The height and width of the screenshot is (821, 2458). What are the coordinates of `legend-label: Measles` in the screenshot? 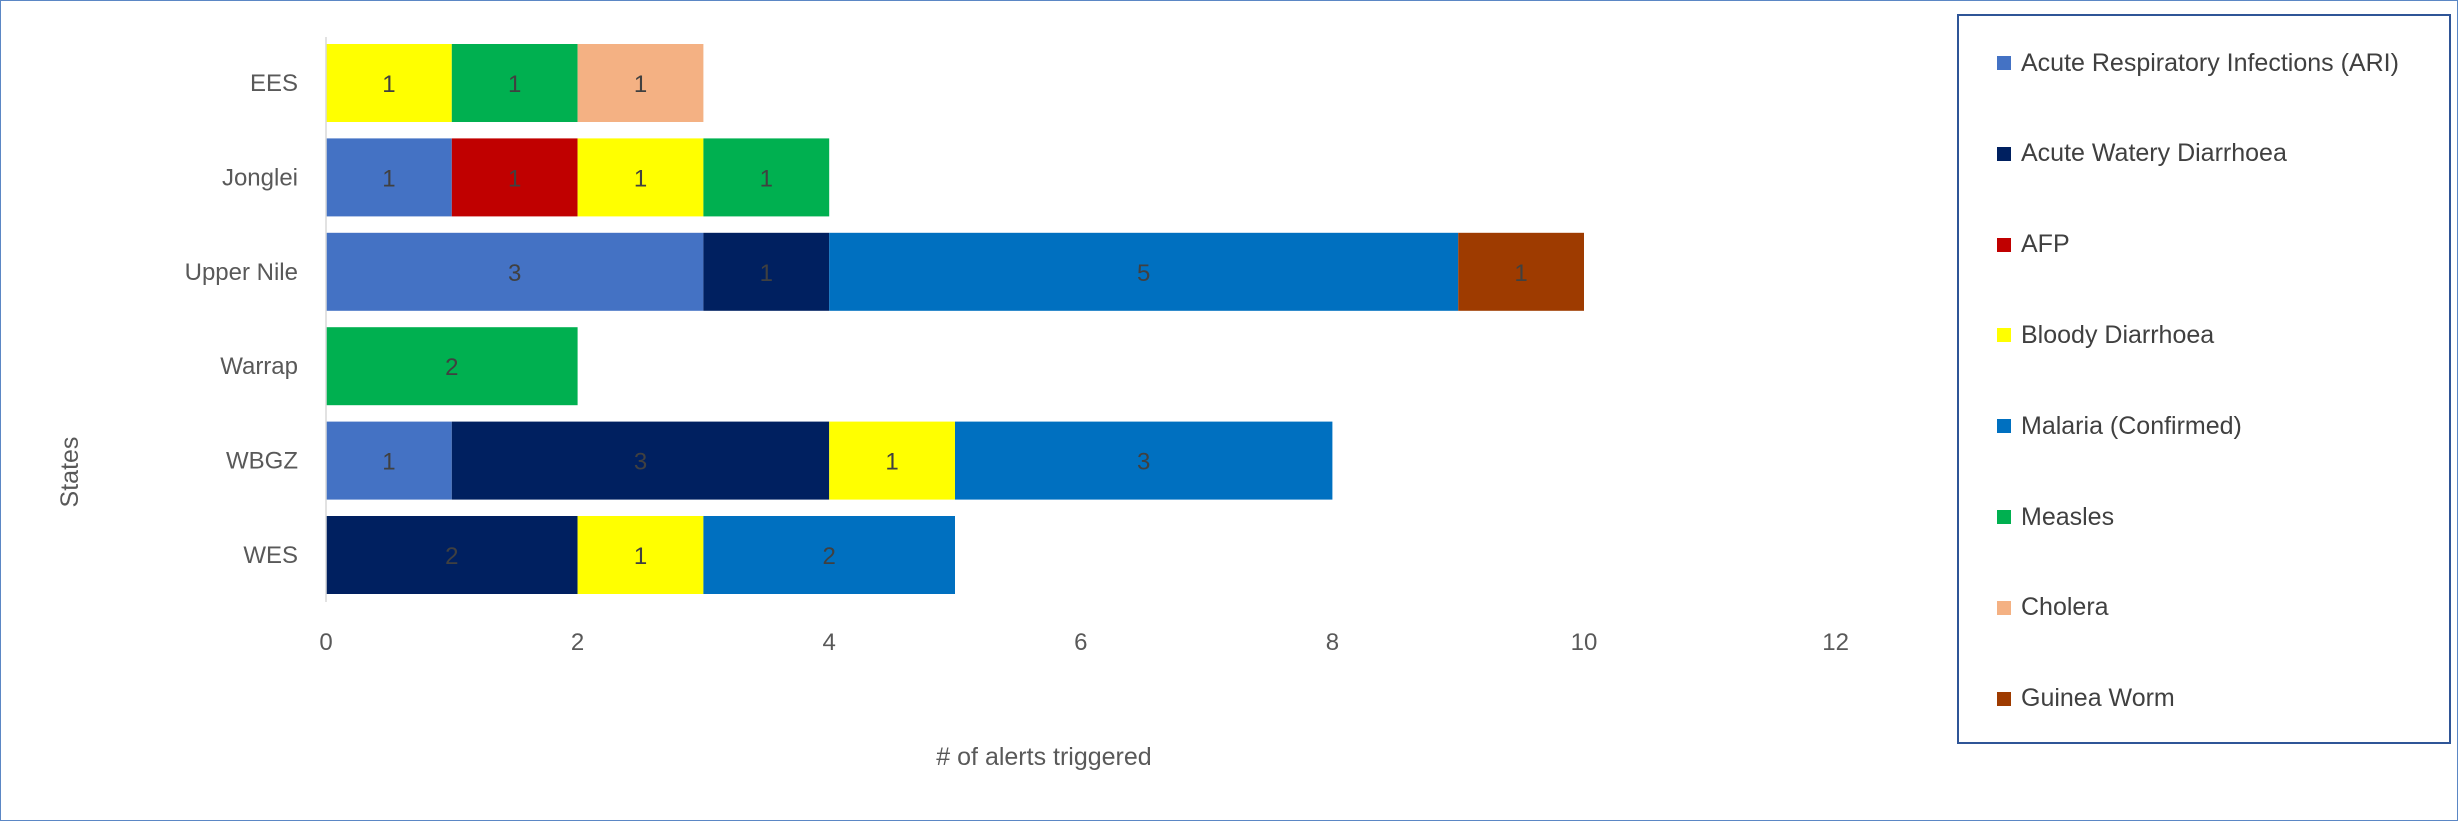 It's located at (2068, 516).